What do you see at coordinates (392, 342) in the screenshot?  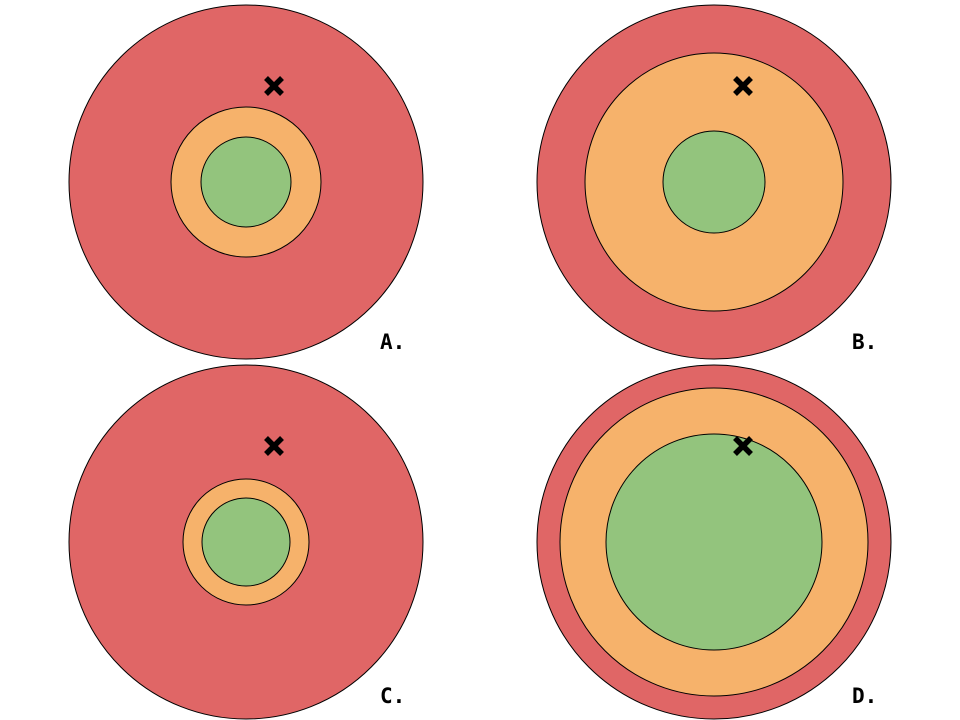 I see `panel-label-a: A.` at bounding box center [392, 342].